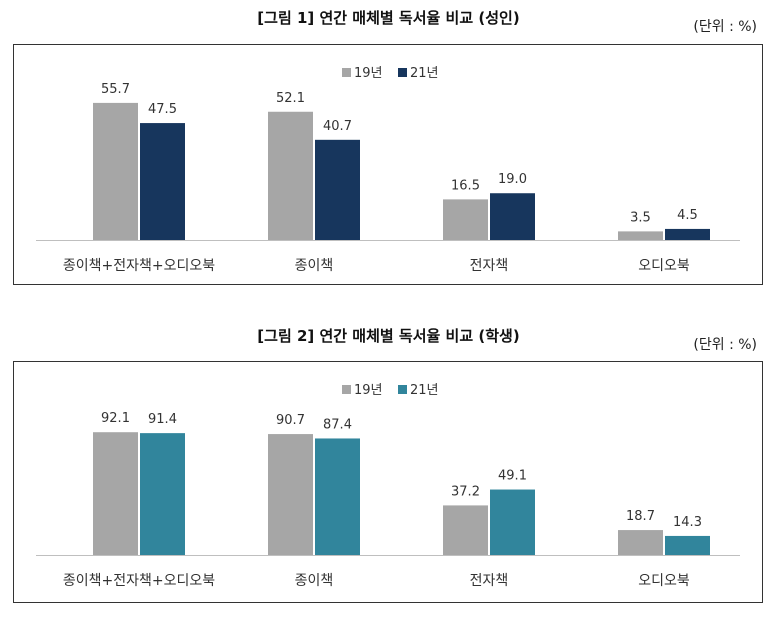 The image size is (777, 617). What do you see at coordinates (388, 336) in the screenshot?
I see `chart-2-title: [그림 2] 연간 매체별 독서율 비교 (학생)` at bounding box center [388, 336].